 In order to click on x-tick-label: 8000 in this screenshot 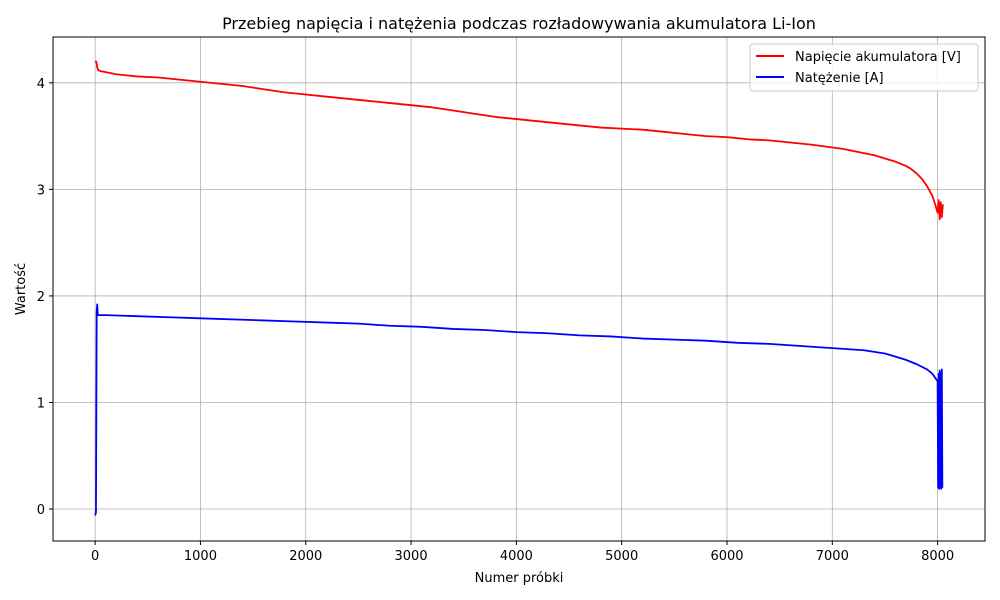, I will do `click(937, 556)`.